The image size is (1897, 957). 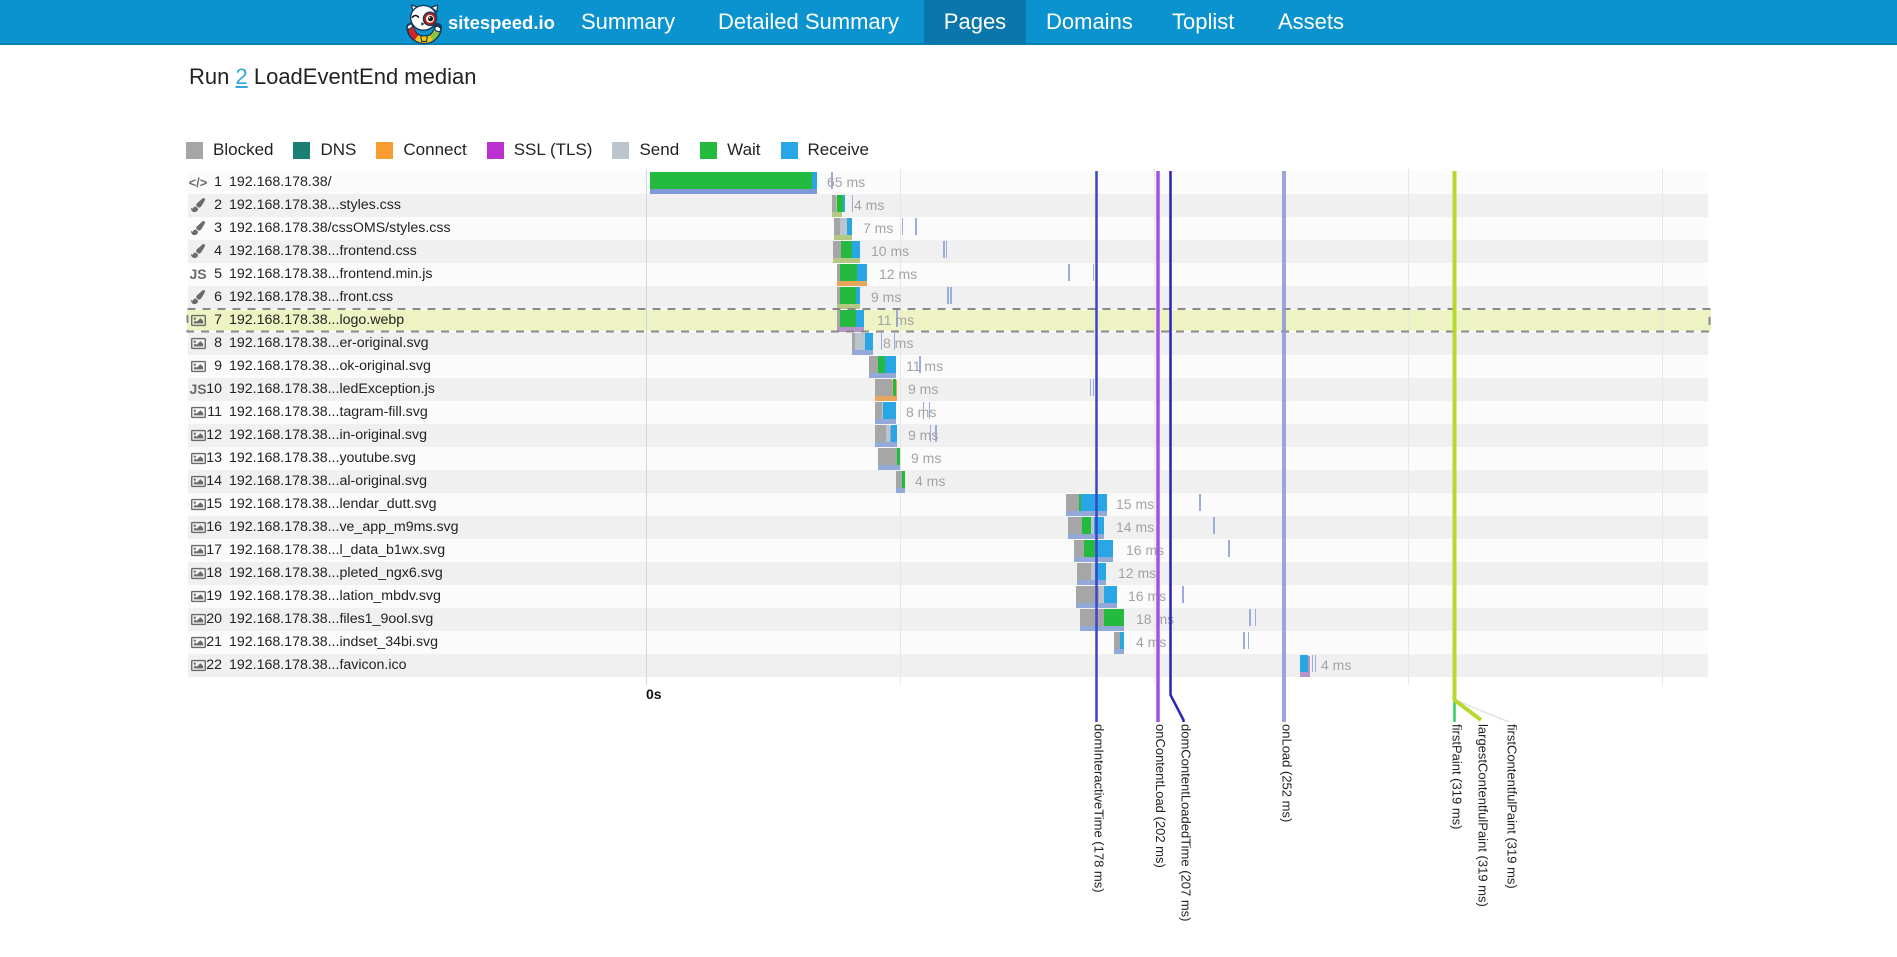 I want to click on svg-text: firstPaint (319 ms), so click(x=1457, y=776).